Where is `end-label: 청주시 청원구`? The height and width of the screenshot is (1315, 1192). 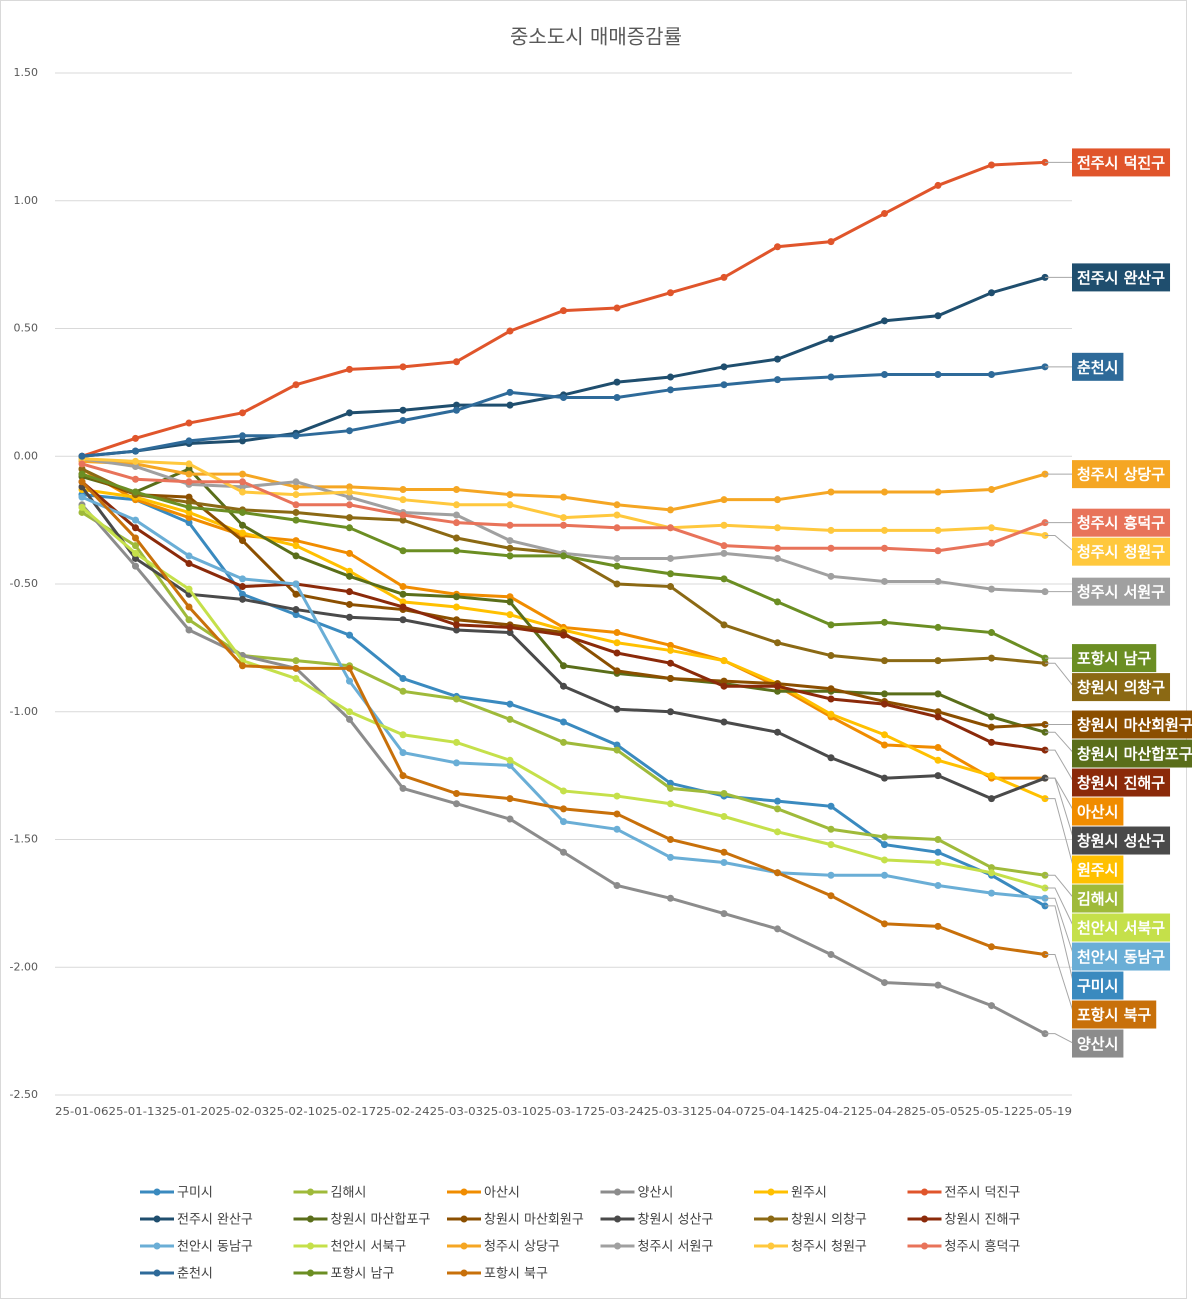 end-label: 청주시 청원구 is located at coordinates (1121, 552).